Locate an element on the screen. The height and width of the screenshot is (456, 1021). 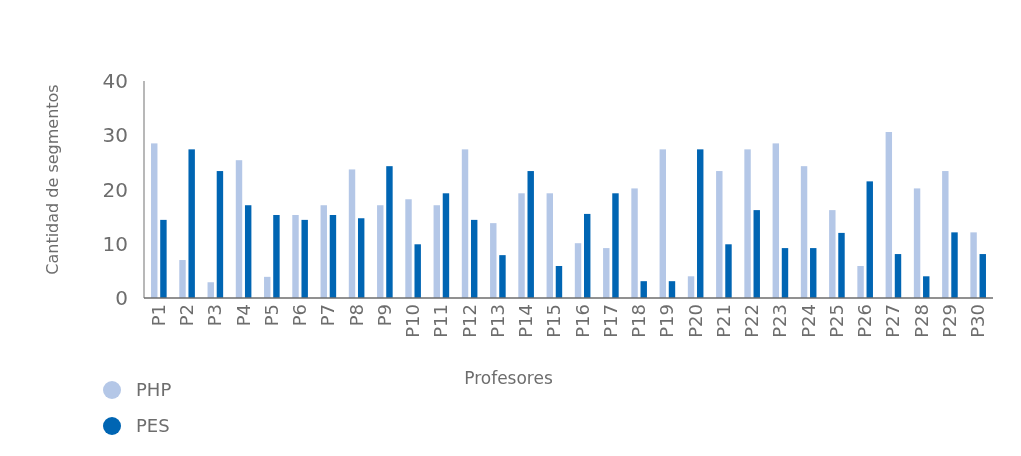
x-tick-label: P13 is located at coordinates (497, 321).